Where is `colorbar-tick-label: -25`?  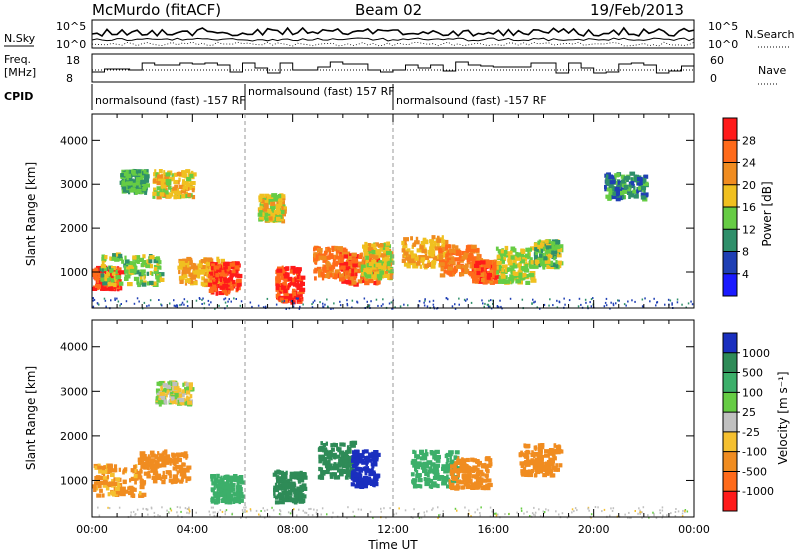
colorbar-tick-label: -25 is located at coordinates (751, 432).